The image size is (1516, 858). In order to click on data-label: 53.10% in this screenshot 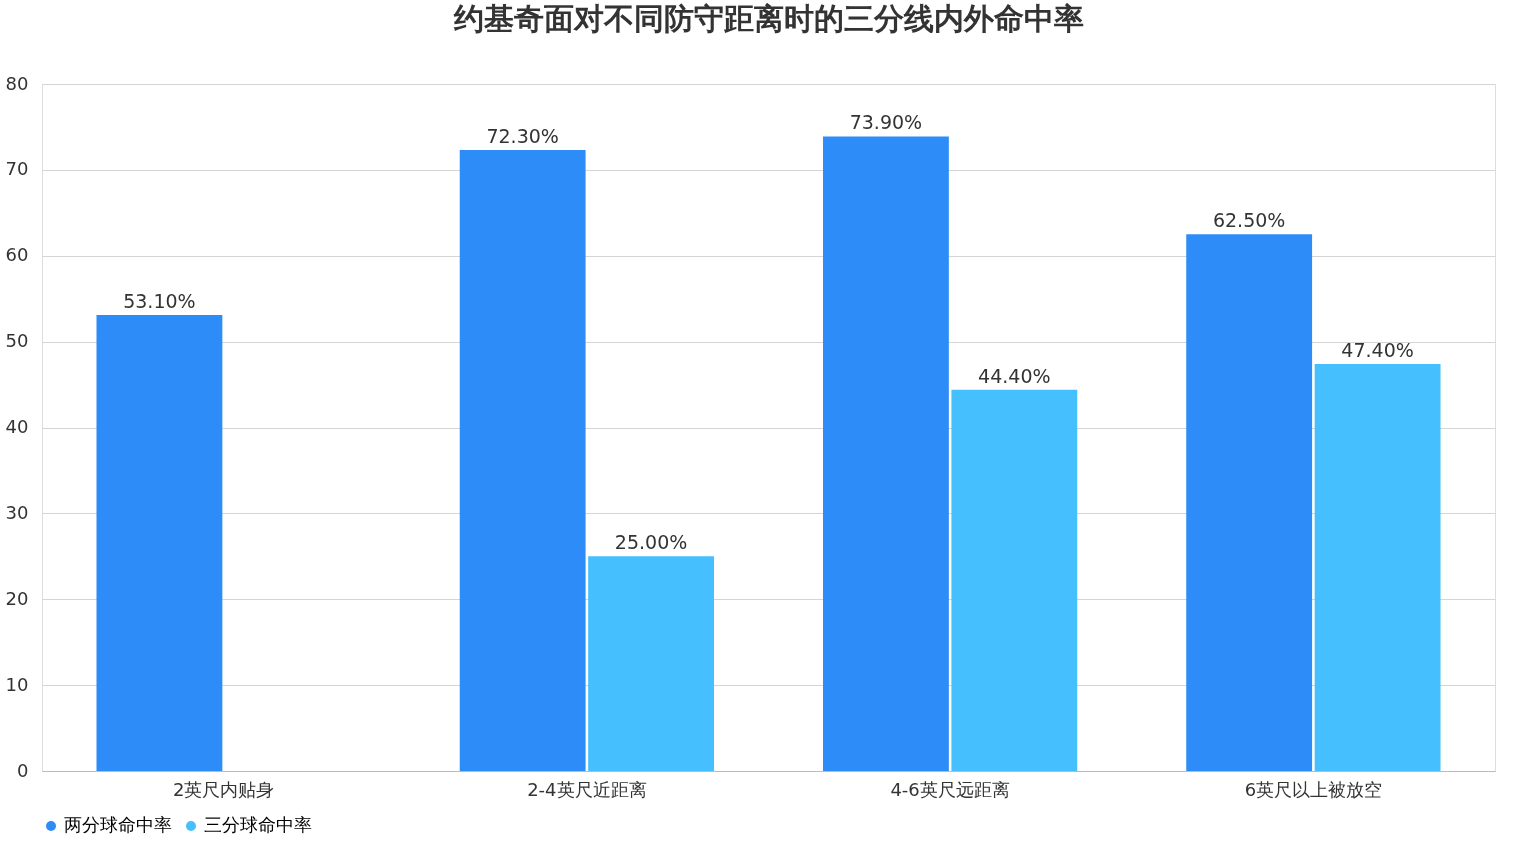, I will do `click(159, 301)`.